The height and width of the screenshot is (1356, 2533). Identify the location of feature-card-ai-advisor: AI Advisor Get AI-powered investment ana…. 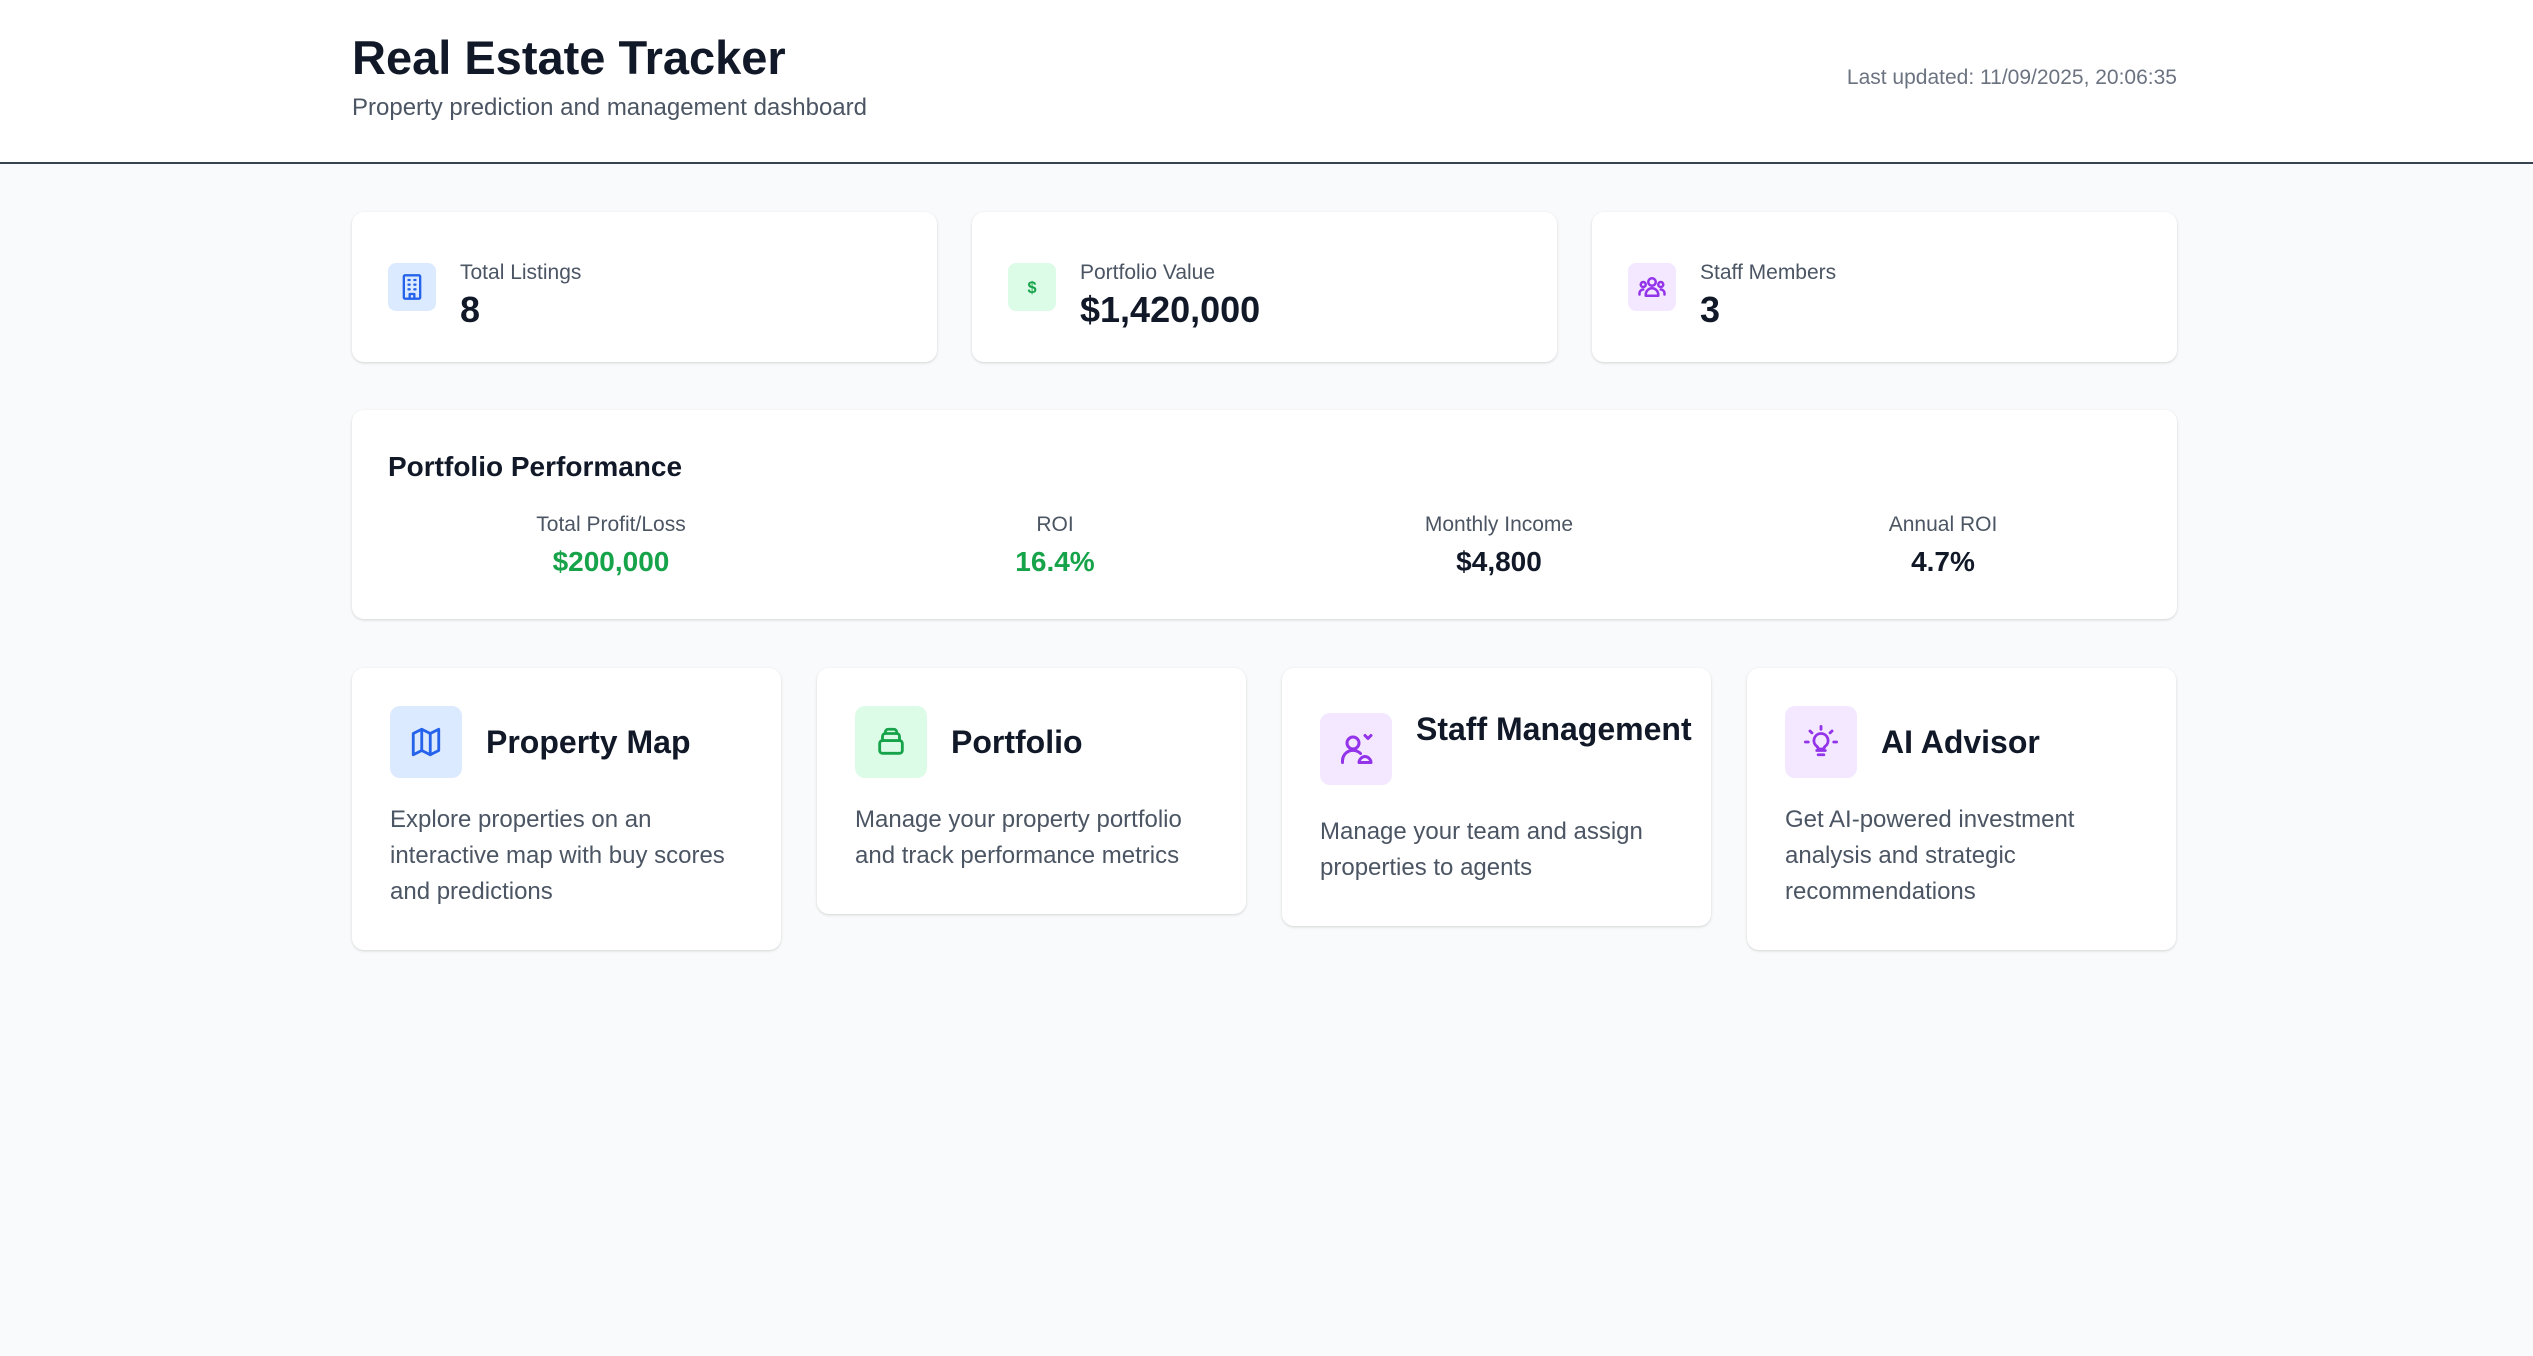
(1961, 809).